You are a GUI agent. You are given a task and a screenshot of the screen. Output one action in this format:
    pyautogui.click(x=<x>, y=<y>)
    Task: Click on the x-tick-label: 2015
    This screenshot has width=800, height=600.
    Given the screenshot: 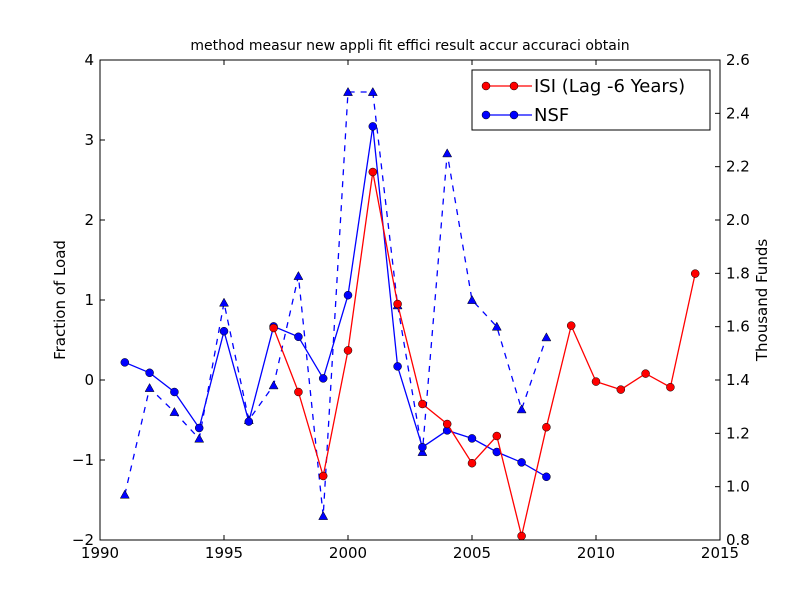 What is the action you would take?
    pyautogui.click(x=720, y=553)
    